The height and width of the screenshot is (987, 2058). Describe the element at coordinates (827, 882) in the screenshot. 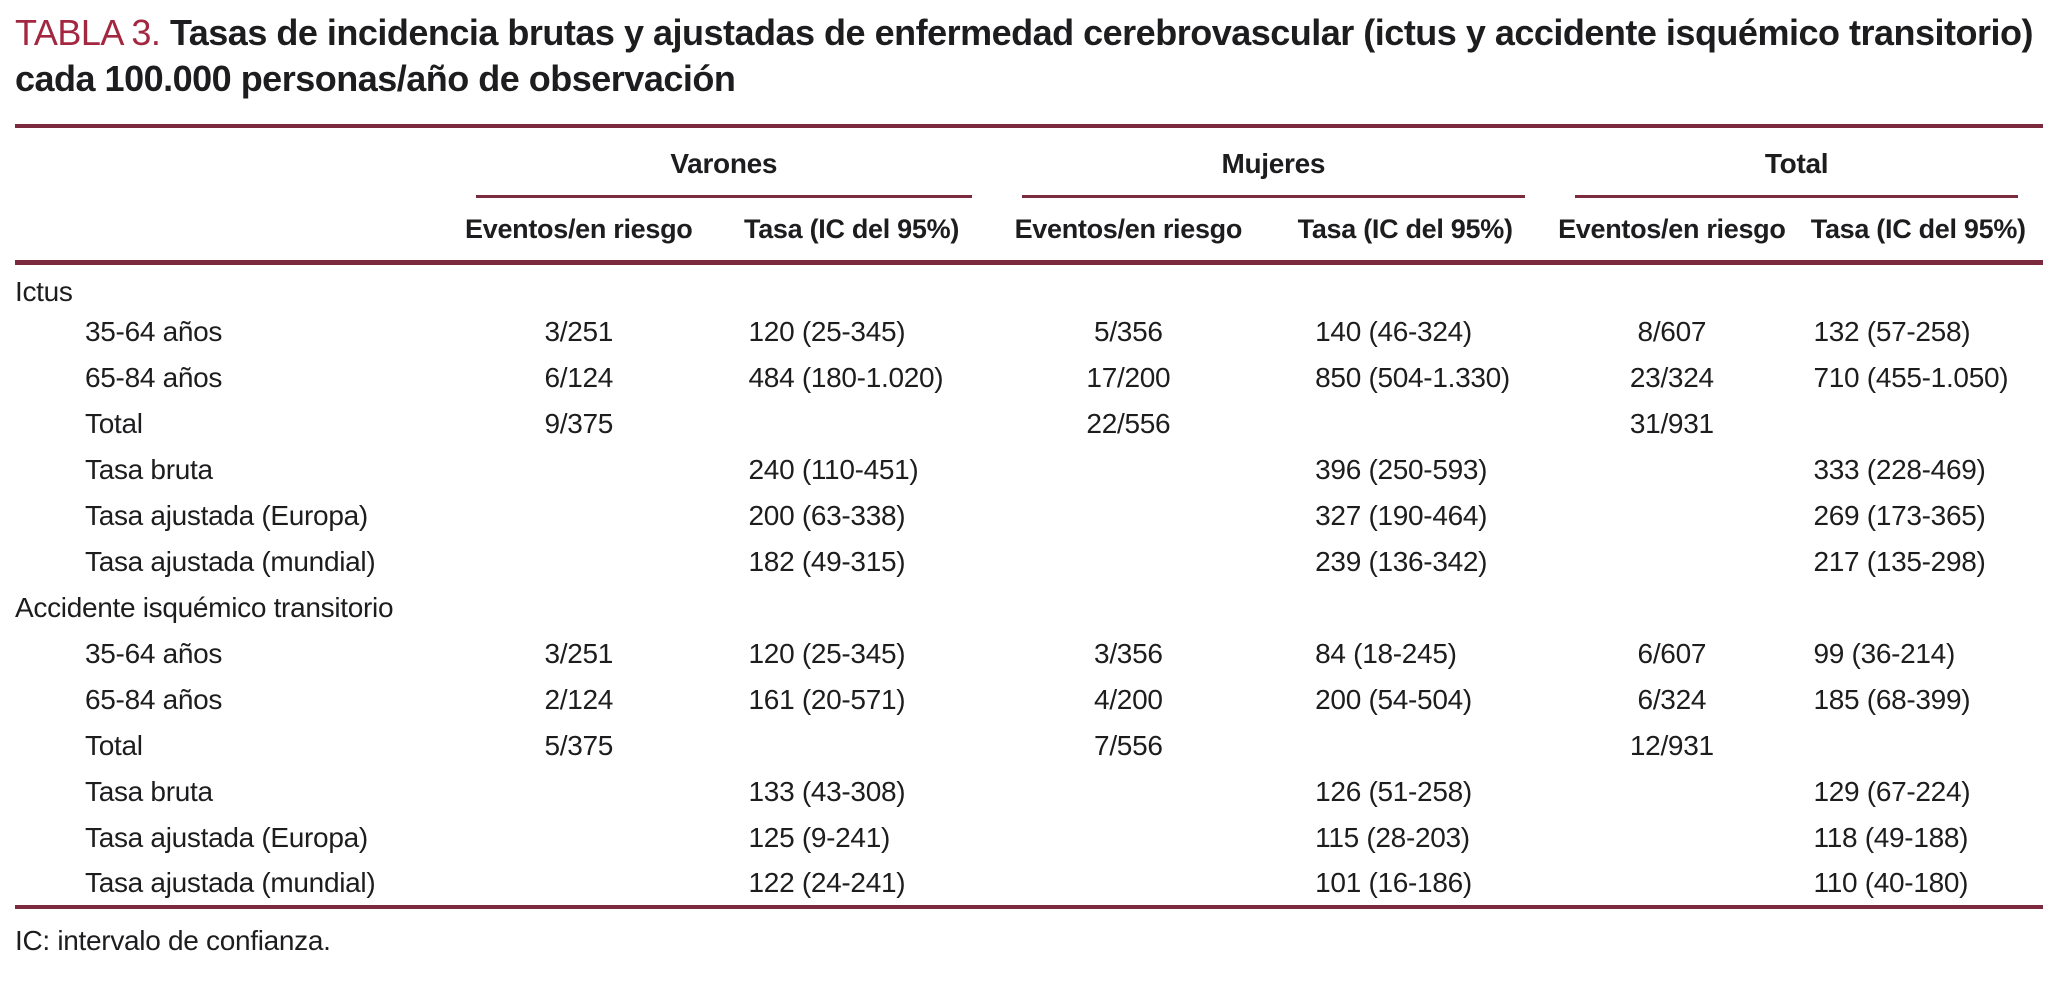

I see `cell-varones-tasa: 122 (24-241)` at that location.